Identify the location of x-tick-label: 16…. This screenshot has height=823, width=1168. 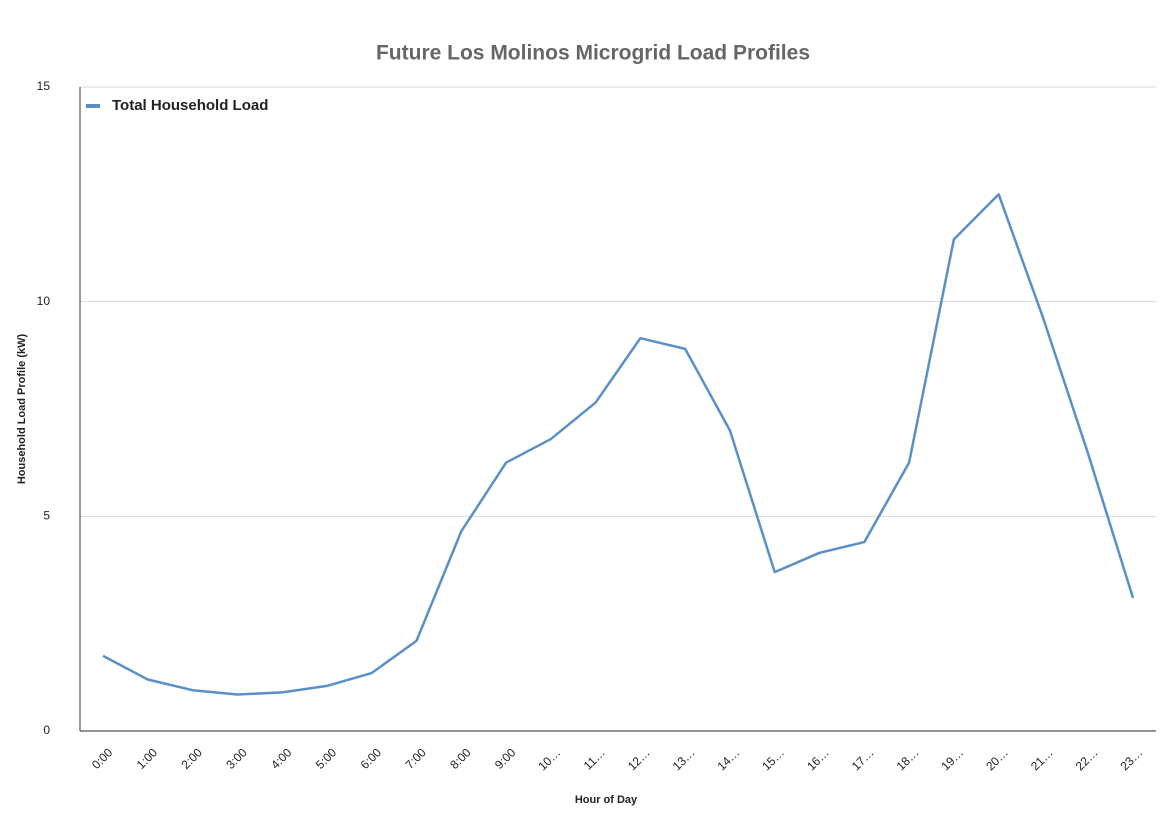
(818, 759).